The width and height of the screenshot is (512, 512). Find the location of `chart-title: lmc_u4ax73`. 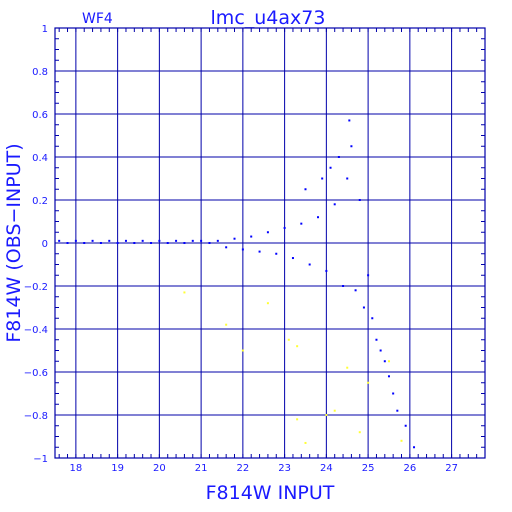

chart-title: lmc_u4ax73 is located at coordinates (268, 18).